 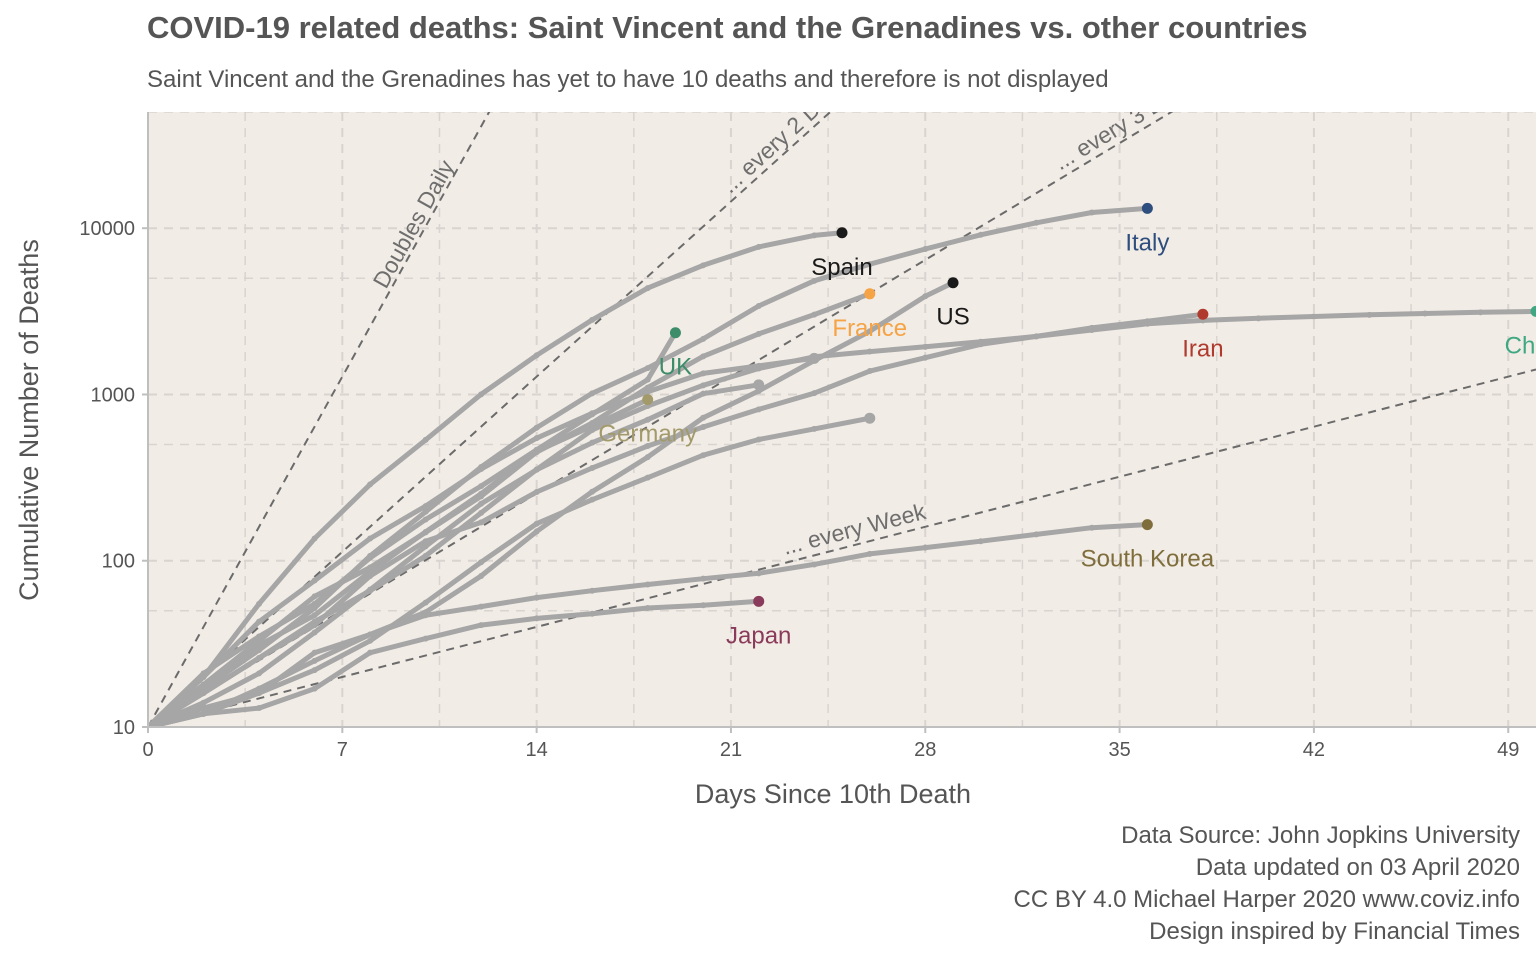 I want to click on series-line-belgium, so click(x=455, y=554).